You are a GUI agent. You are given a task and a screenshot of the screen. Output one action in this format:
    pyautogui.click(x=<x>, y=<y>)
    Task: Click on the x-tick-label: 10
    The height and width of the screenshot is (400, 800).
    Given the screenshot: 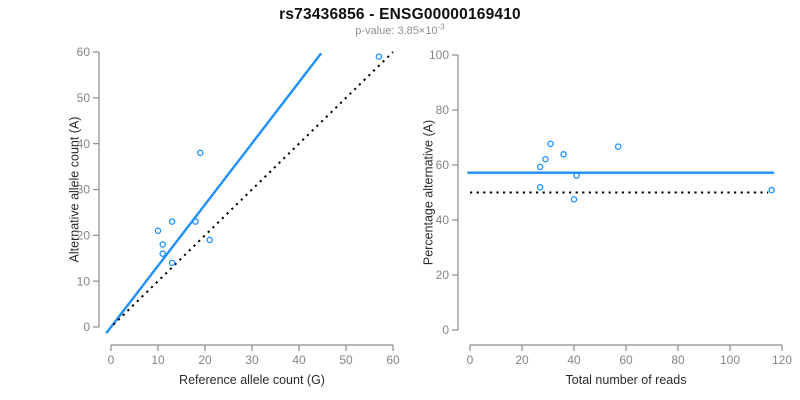 What is the action you would take?
    pyautogui.click(x=158, y=360)
    